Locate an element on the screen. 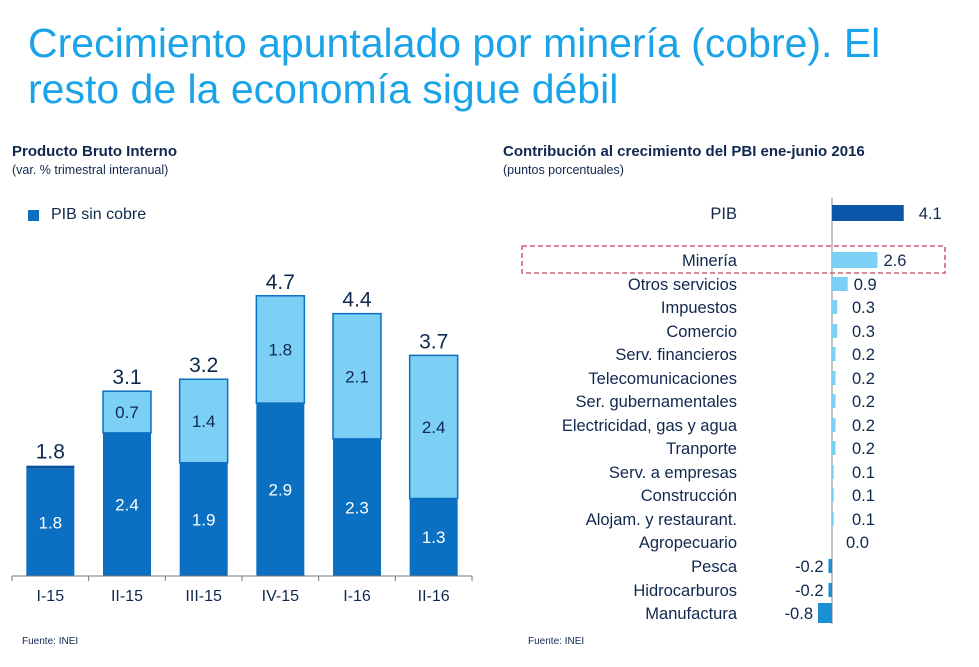  x-tick-label: III-15 is located at coordinates (203, 596).